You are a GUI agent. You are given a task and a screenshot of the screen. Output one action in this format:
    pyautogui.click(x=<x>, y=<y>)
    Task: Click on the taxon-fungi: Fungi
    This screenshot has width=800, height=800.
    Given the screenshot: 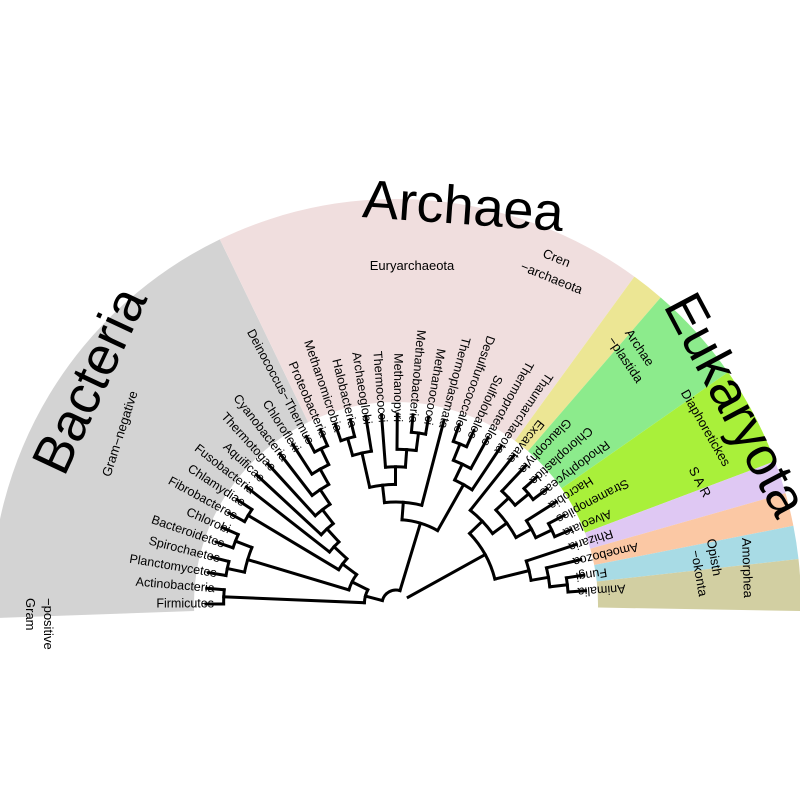 What is the action you would take?
    pyautogui.click(x=591, y=574)
    